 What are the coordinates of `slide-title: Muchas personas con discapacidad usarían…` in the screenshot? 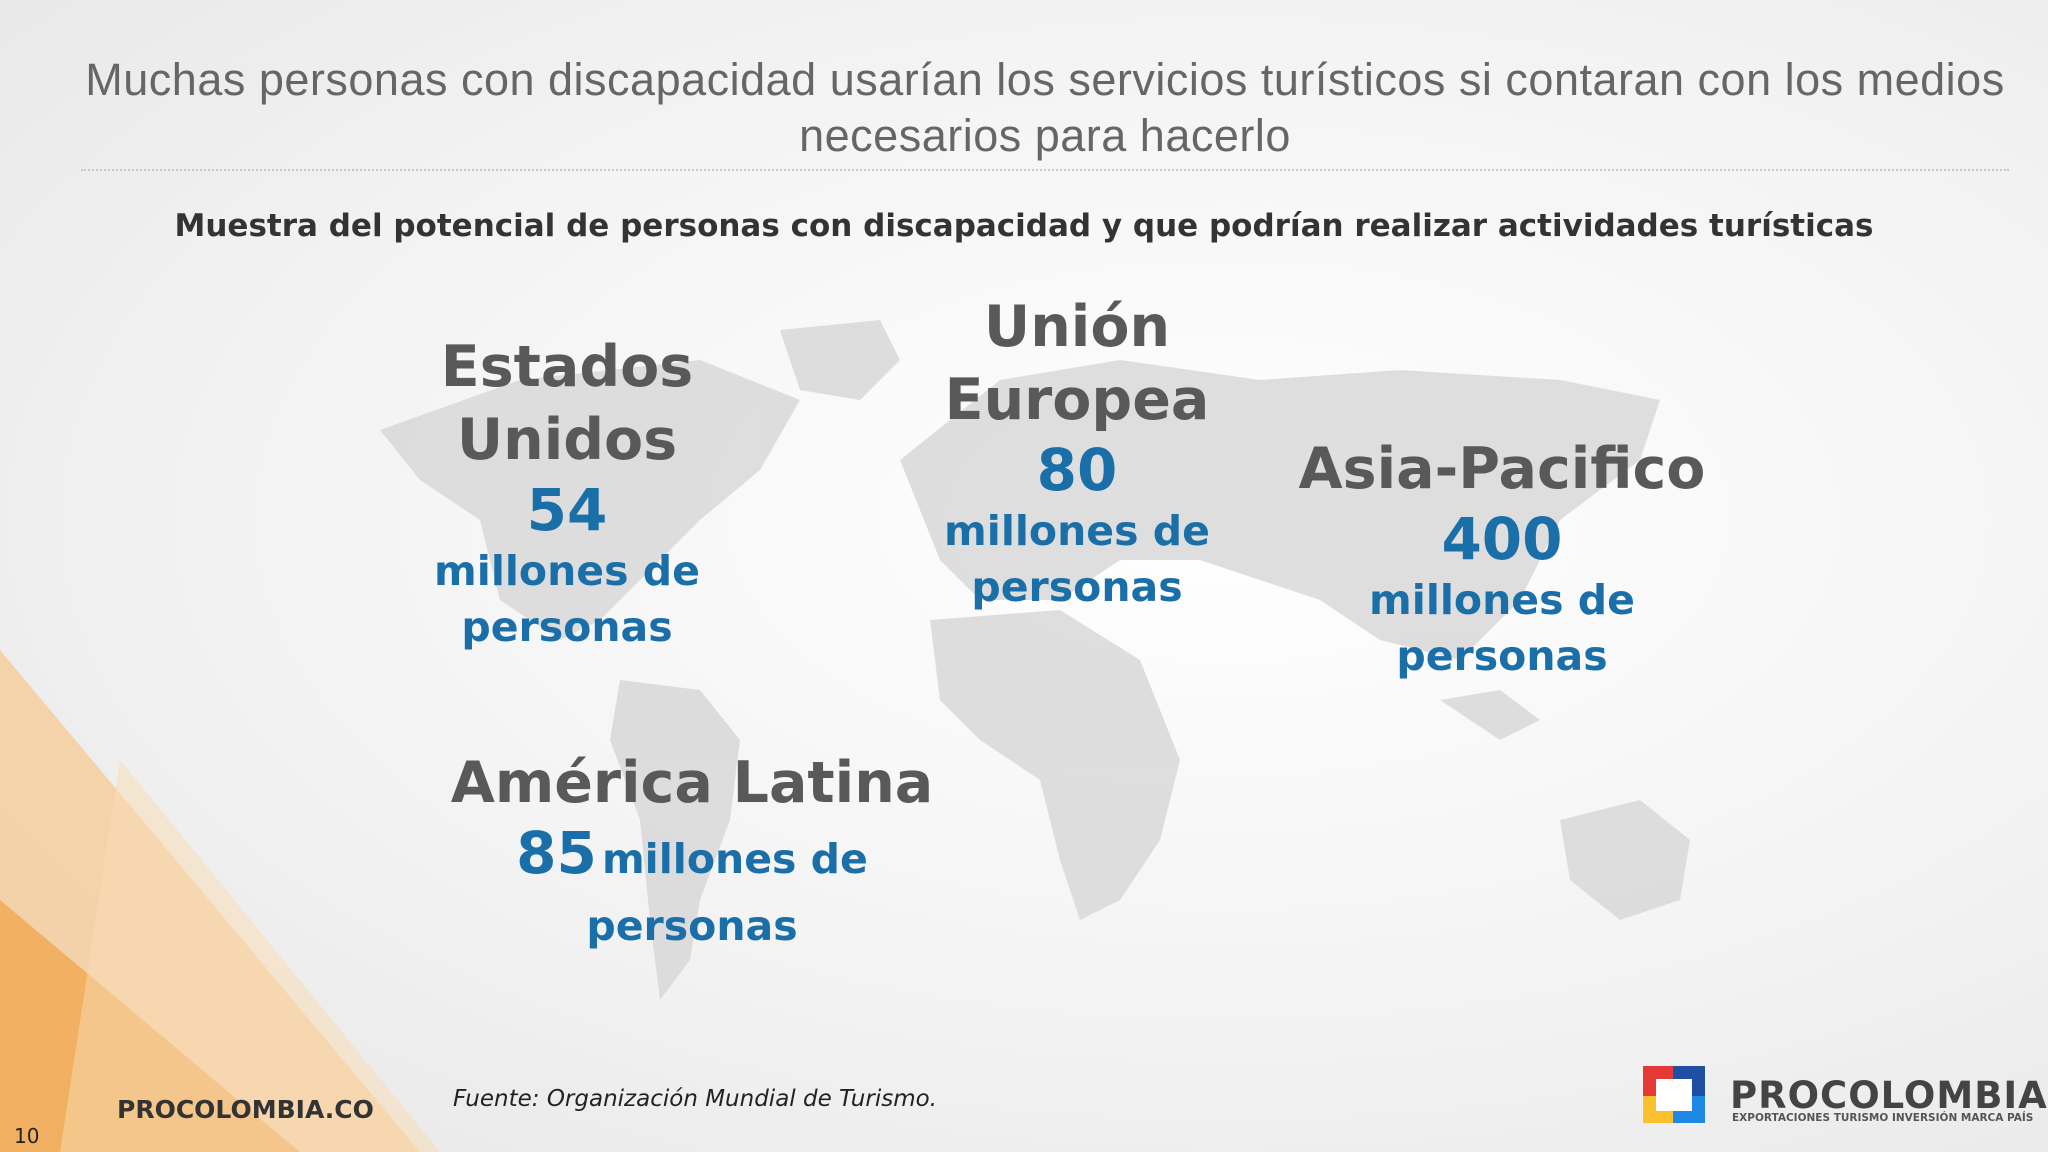 It's located at (1045, 107).